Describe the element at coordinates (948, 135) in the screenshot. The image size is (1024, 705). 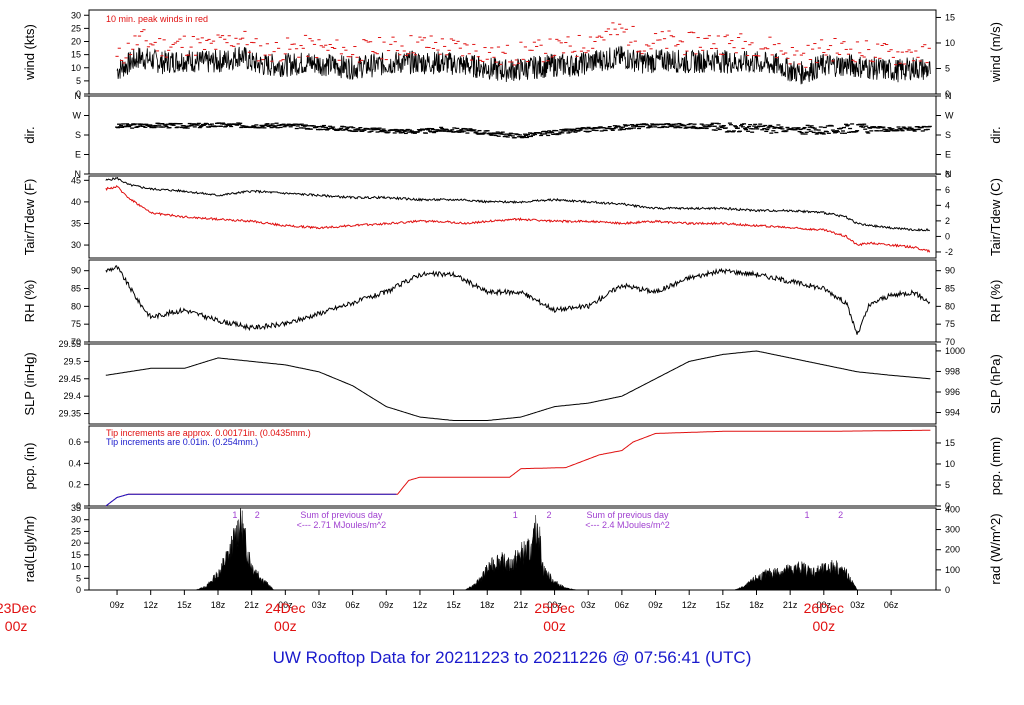
I see `y-tick-label-right: S` at that location.